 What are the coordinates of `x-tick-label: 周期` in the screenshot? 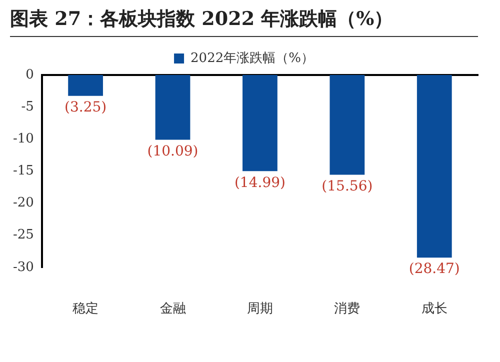 It's located at (259, 309).